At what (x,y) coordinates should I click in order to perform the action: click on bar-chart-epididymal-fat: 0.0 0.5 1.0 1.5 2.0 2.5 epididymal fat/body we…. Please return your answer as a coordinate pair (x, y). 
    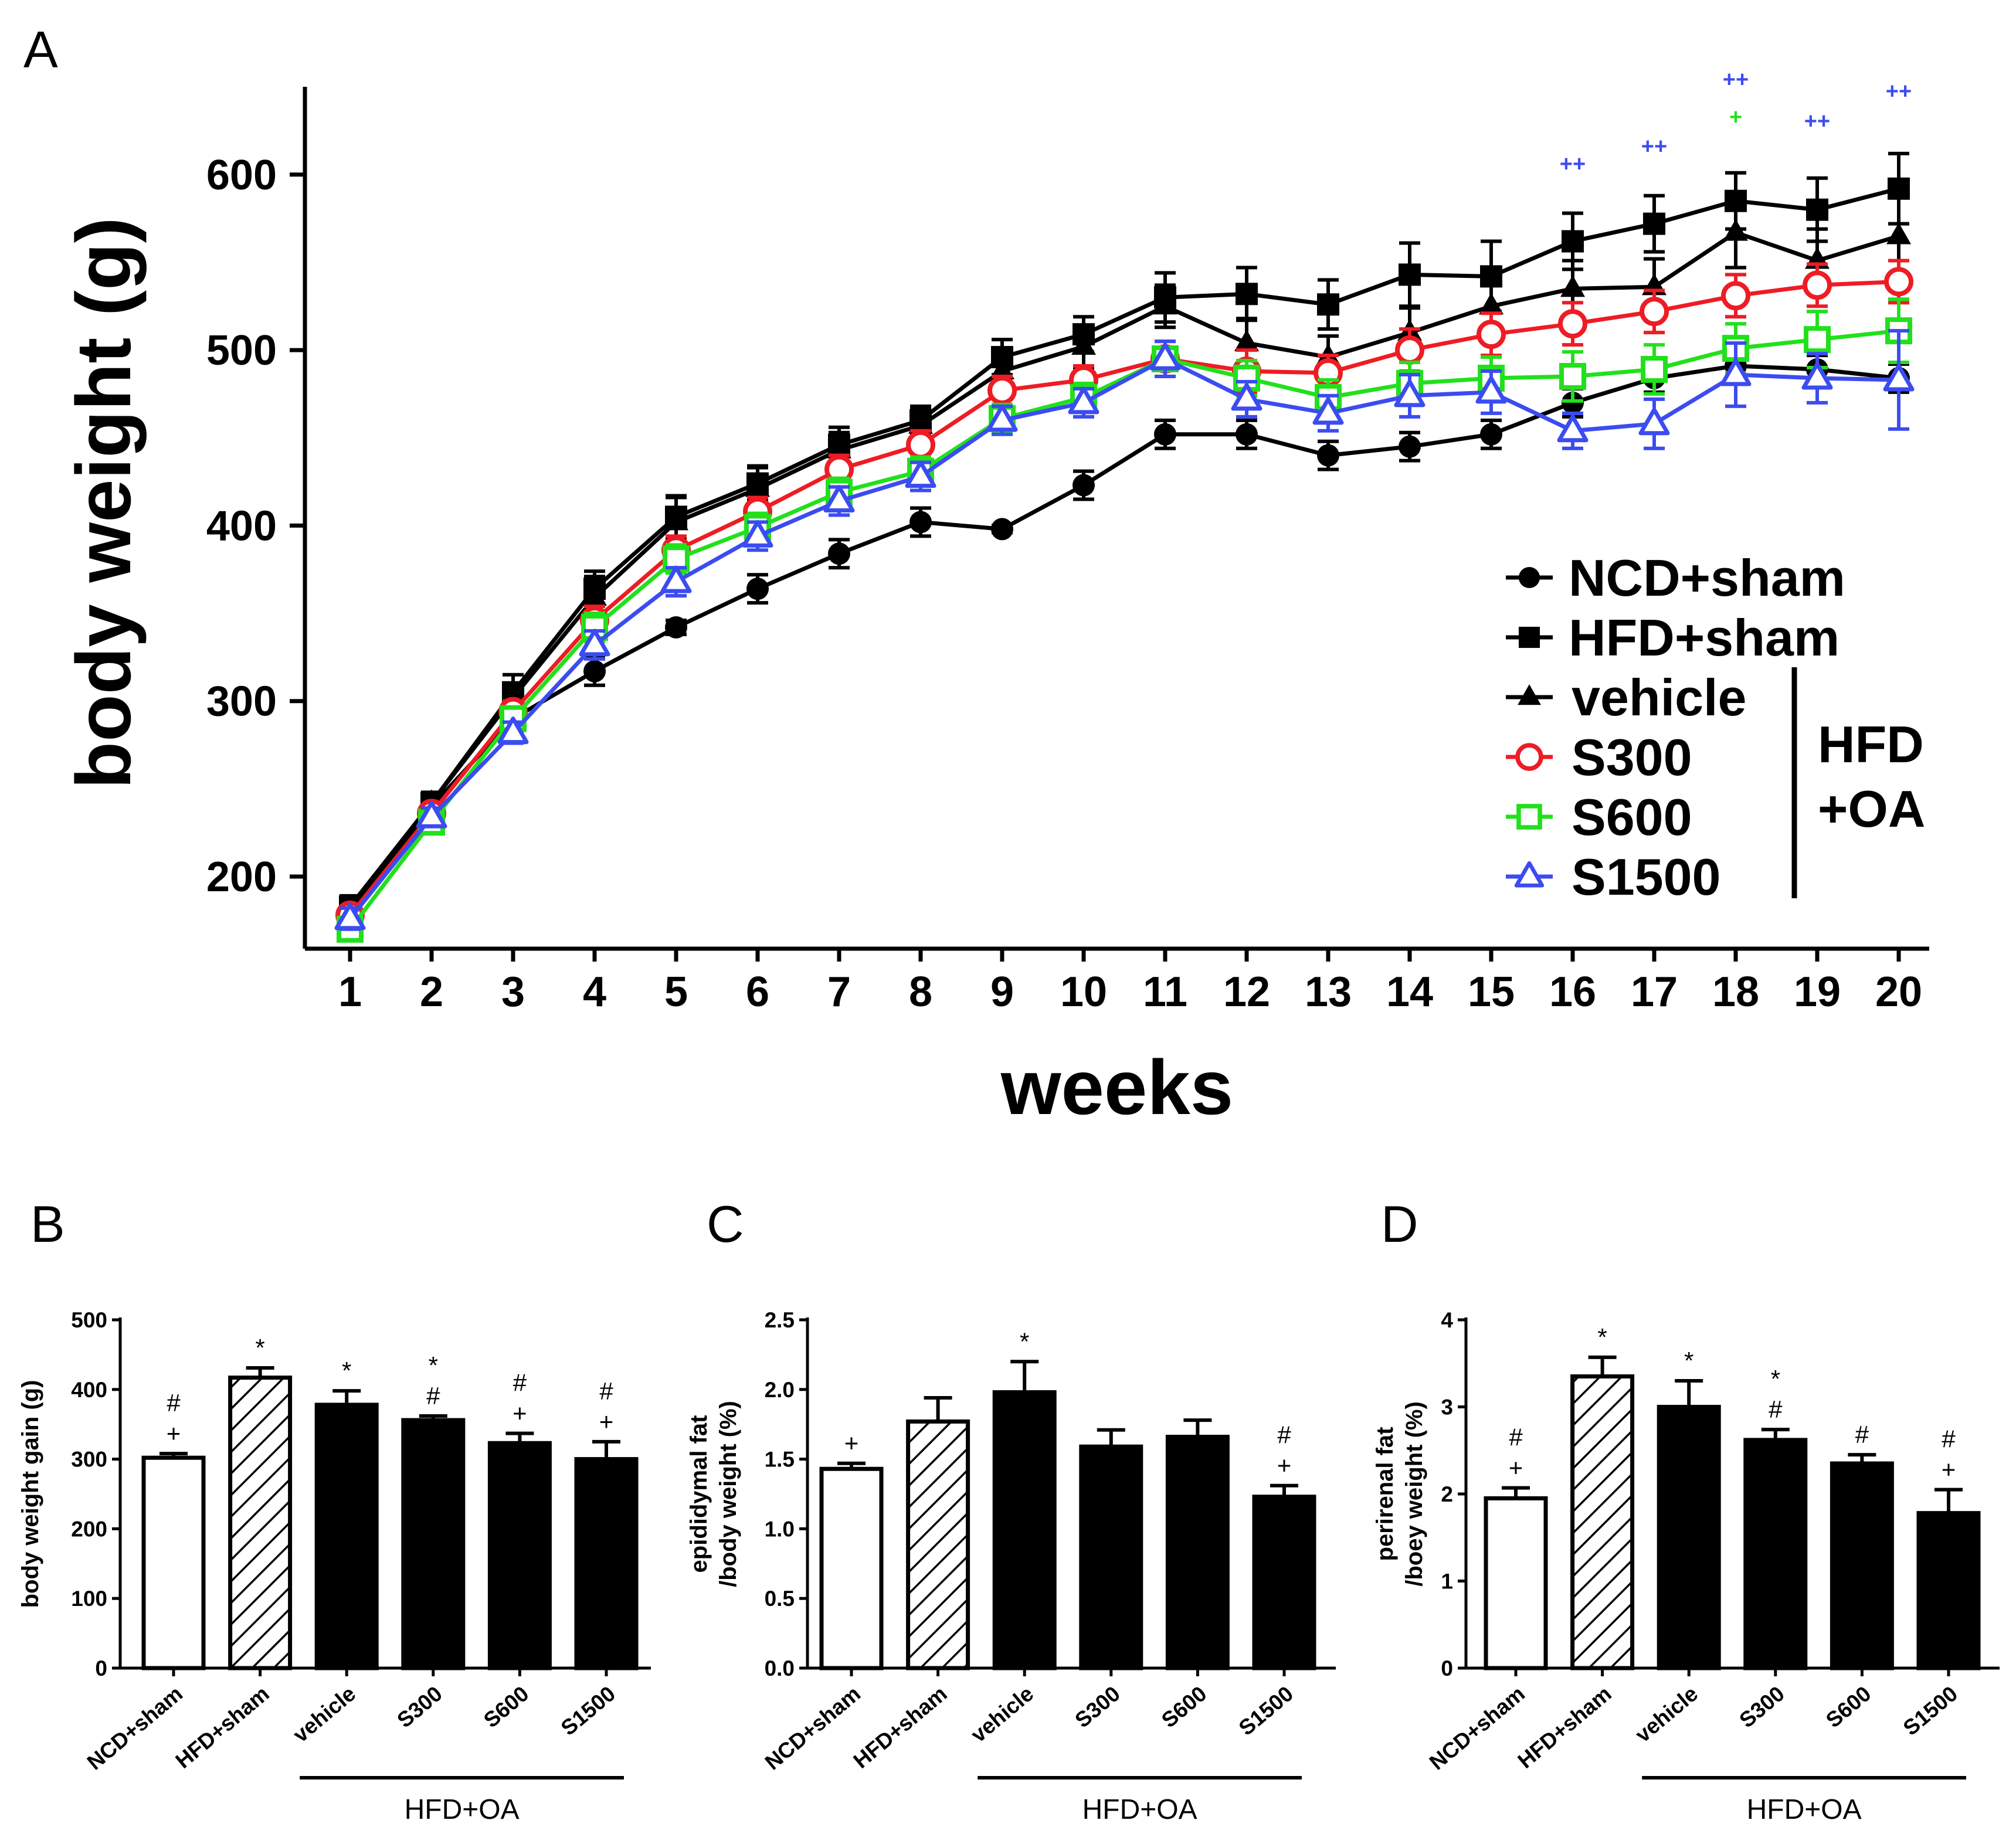
    Looking at the image, I should click on (1011, 1566).